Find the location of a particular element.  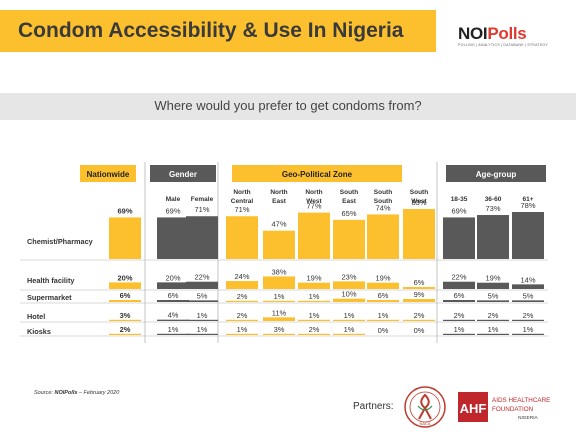

ahf-logo-box is located at coordinates (473, 407).